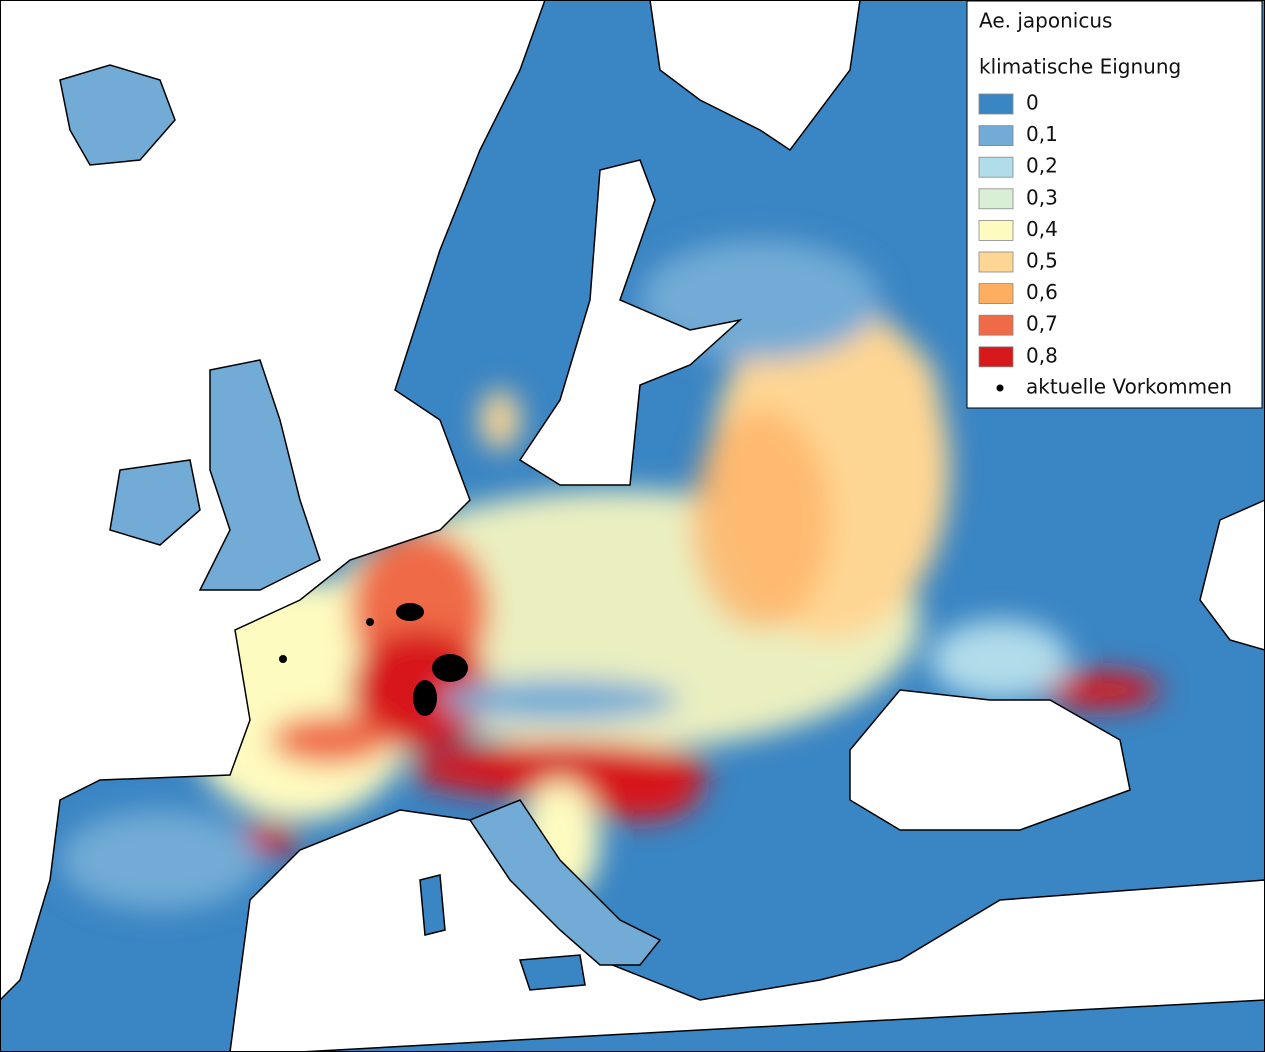 The height and width of the screenshot is (1052, 1265). Describe the element at coordinates (1032, 103) in the screenshot. I see `legend-label: 0` at that location.